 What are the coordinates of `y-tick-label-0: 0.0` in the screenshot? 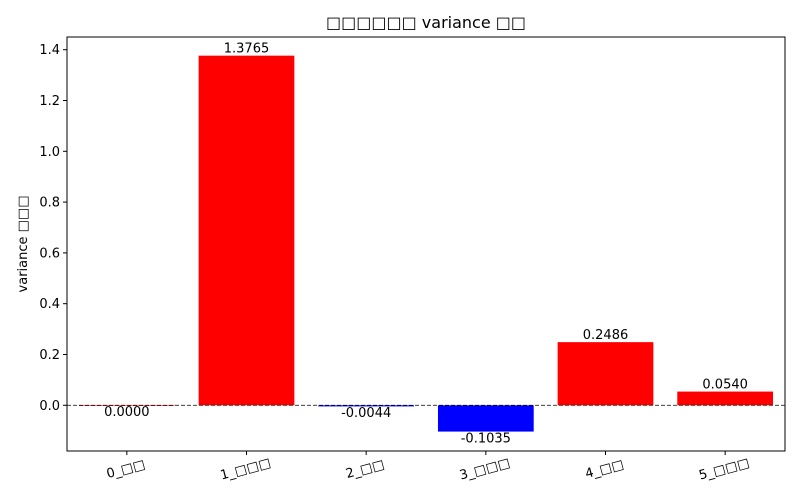 It's located at (49, 406).